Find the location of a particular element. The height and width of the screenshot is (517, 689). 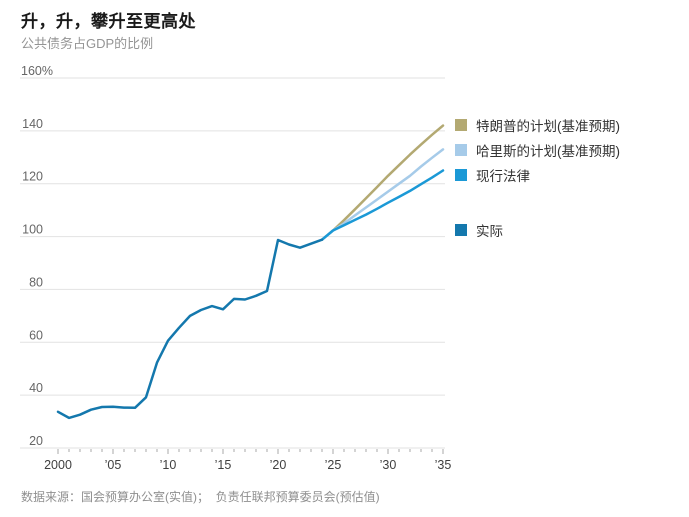

y-axis-label: 120 is located at coordinates (32, 177).